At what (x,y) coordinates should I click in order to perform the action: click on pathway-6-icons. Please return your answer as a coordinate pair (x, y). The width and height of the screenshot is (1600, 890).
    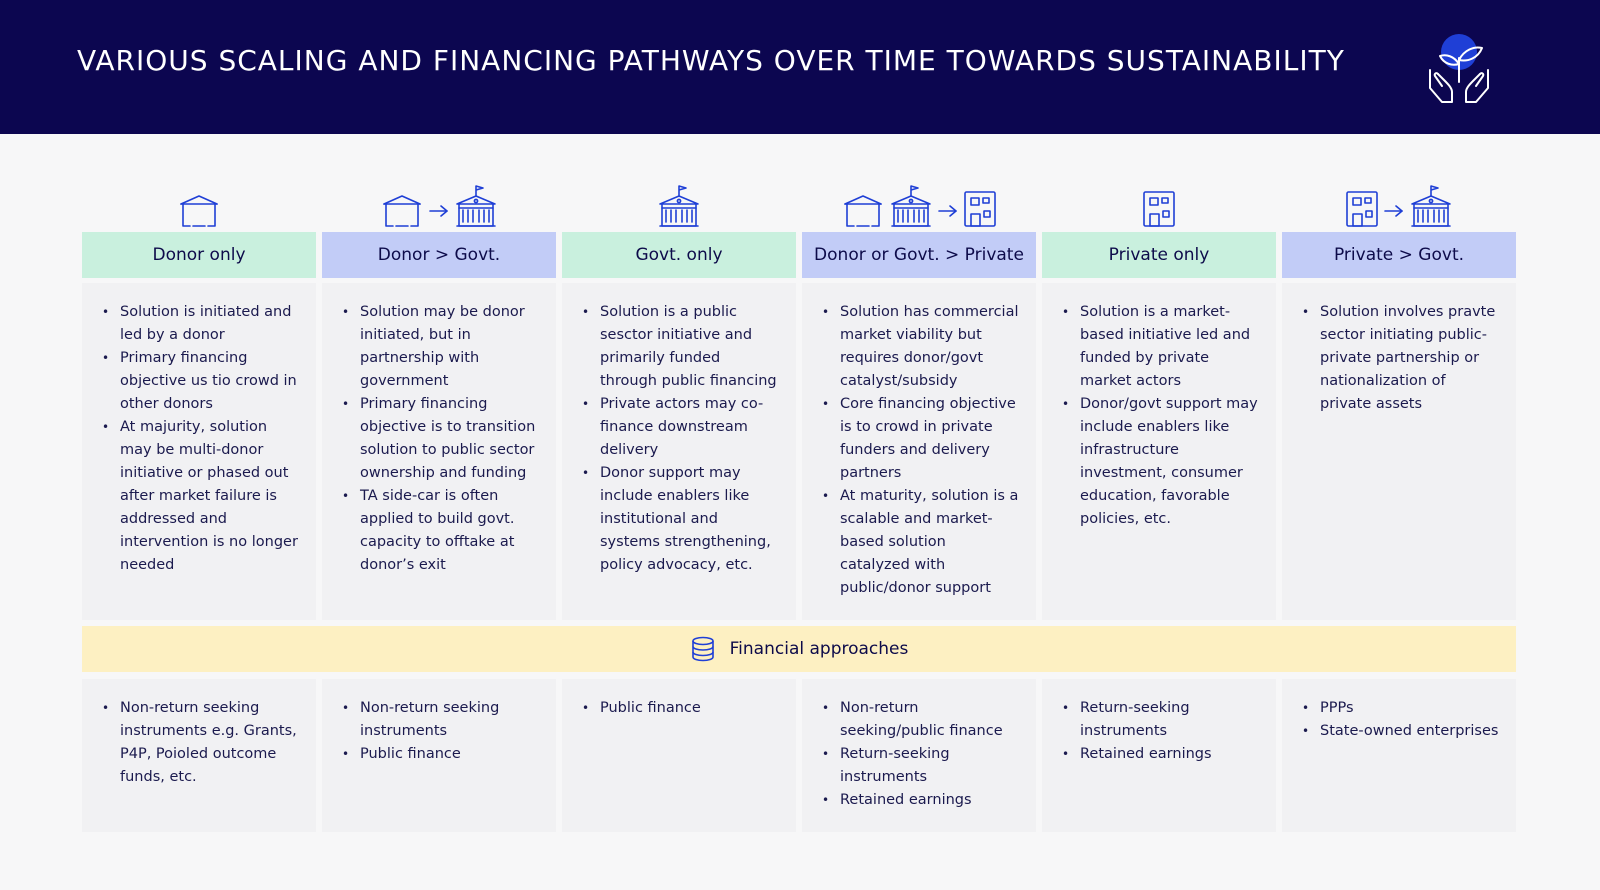
    Looking at the image, I should click on (1399, 203).